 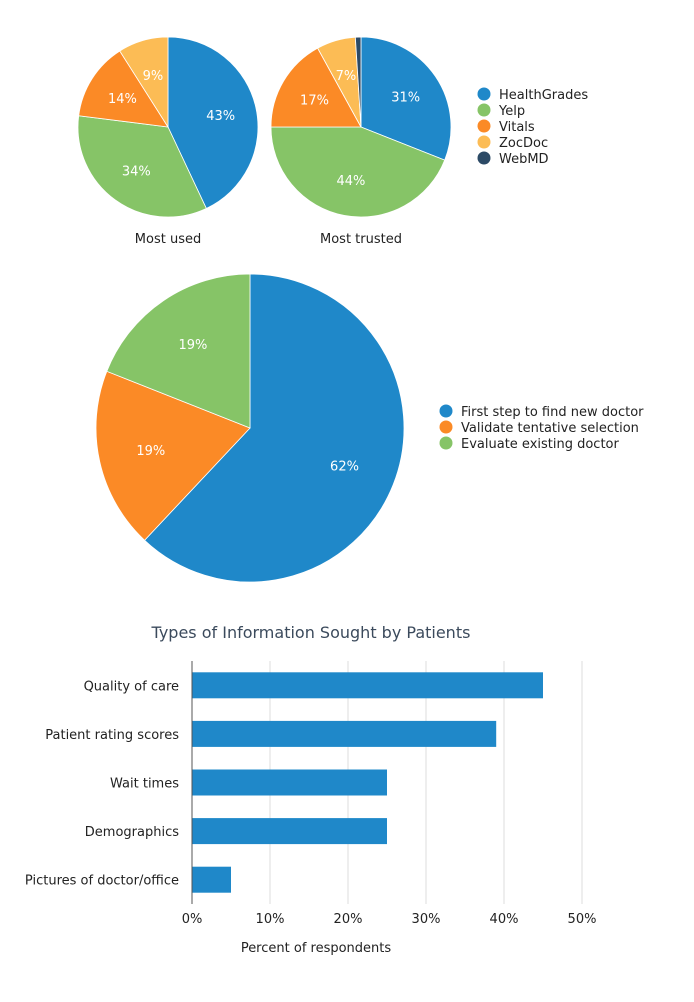 What do you see at coordinates (484, 110) in the screenshot?
I see `legend-sites-swatch-yelp` at bounding box center [484, 110].